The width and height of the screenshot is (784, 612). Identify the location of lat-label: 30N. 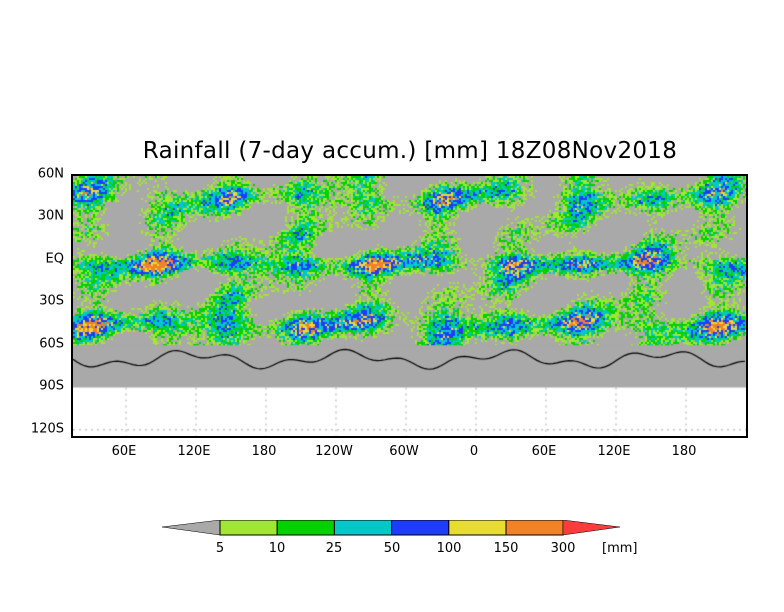
(50, 216).